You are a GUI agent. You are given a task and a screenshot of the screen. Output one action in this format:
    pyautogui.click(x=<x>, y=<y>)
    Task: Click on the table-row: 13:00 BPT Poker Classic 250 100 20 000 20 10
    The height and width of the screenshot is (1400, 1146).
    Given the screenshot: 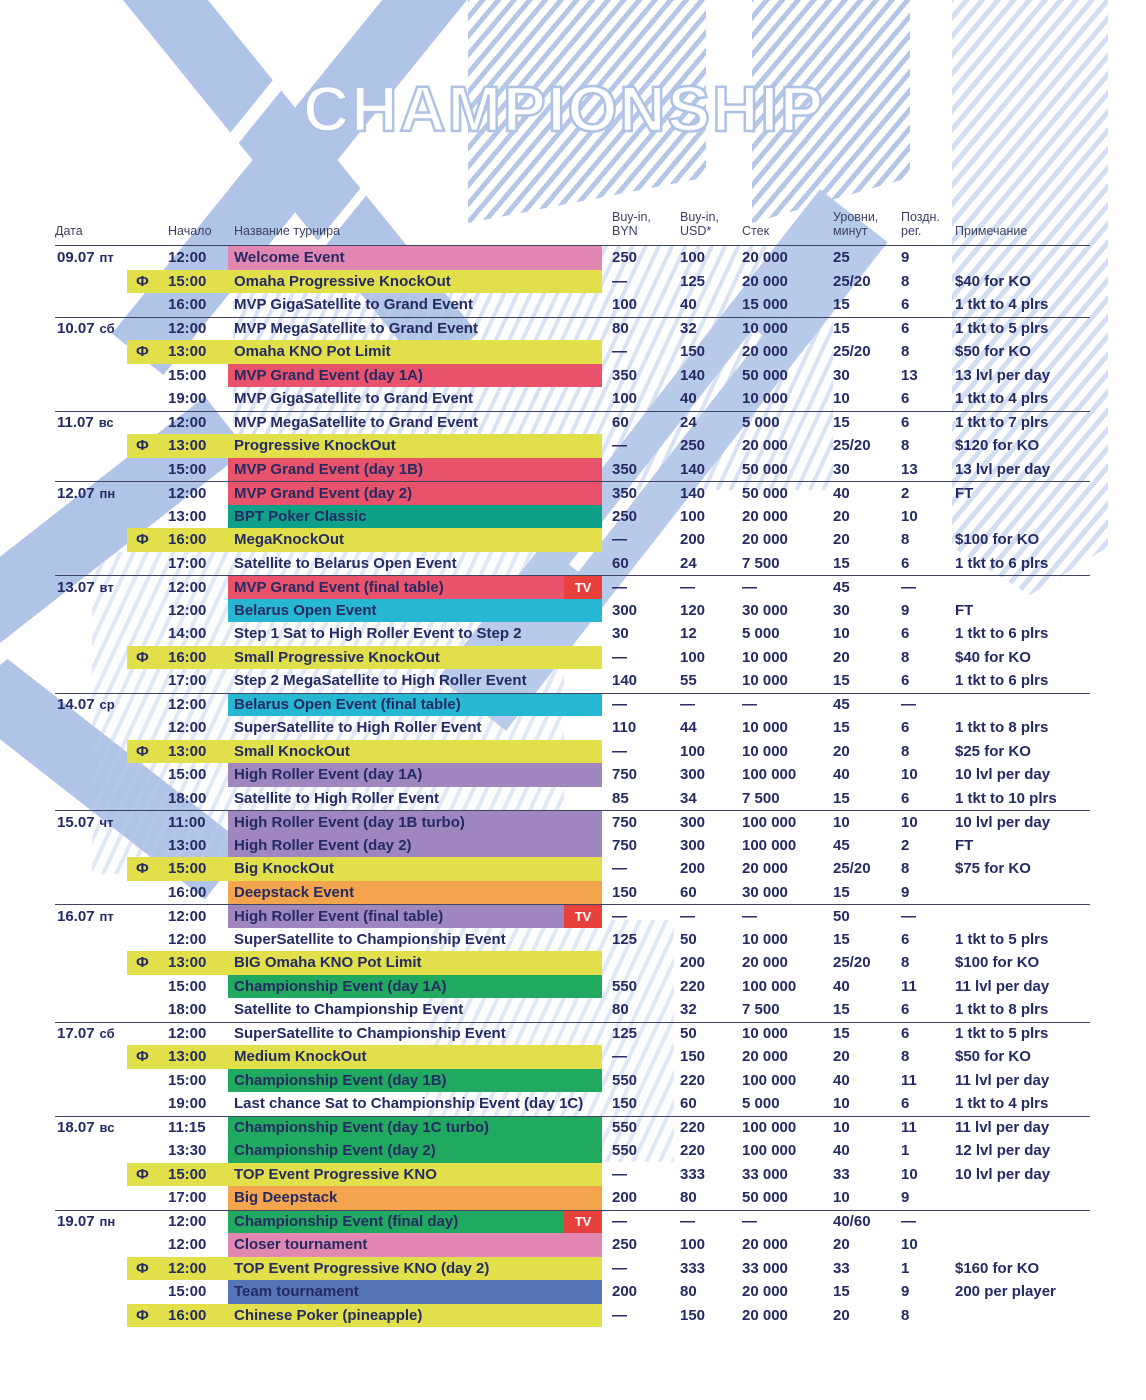 What is the action you would take?
    pyautogui.click(x=572, y=516)
    